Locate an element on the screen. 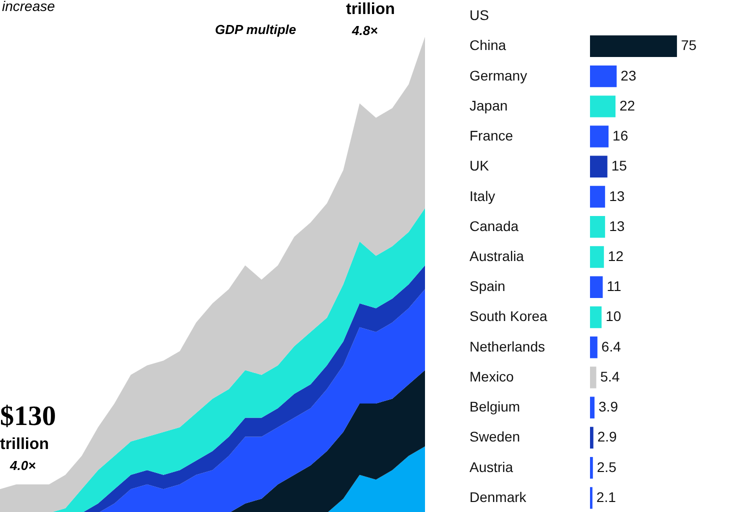 The width and height of the screenshot is (750, 512). data-label: 11 is located at coordinates (614, 286).